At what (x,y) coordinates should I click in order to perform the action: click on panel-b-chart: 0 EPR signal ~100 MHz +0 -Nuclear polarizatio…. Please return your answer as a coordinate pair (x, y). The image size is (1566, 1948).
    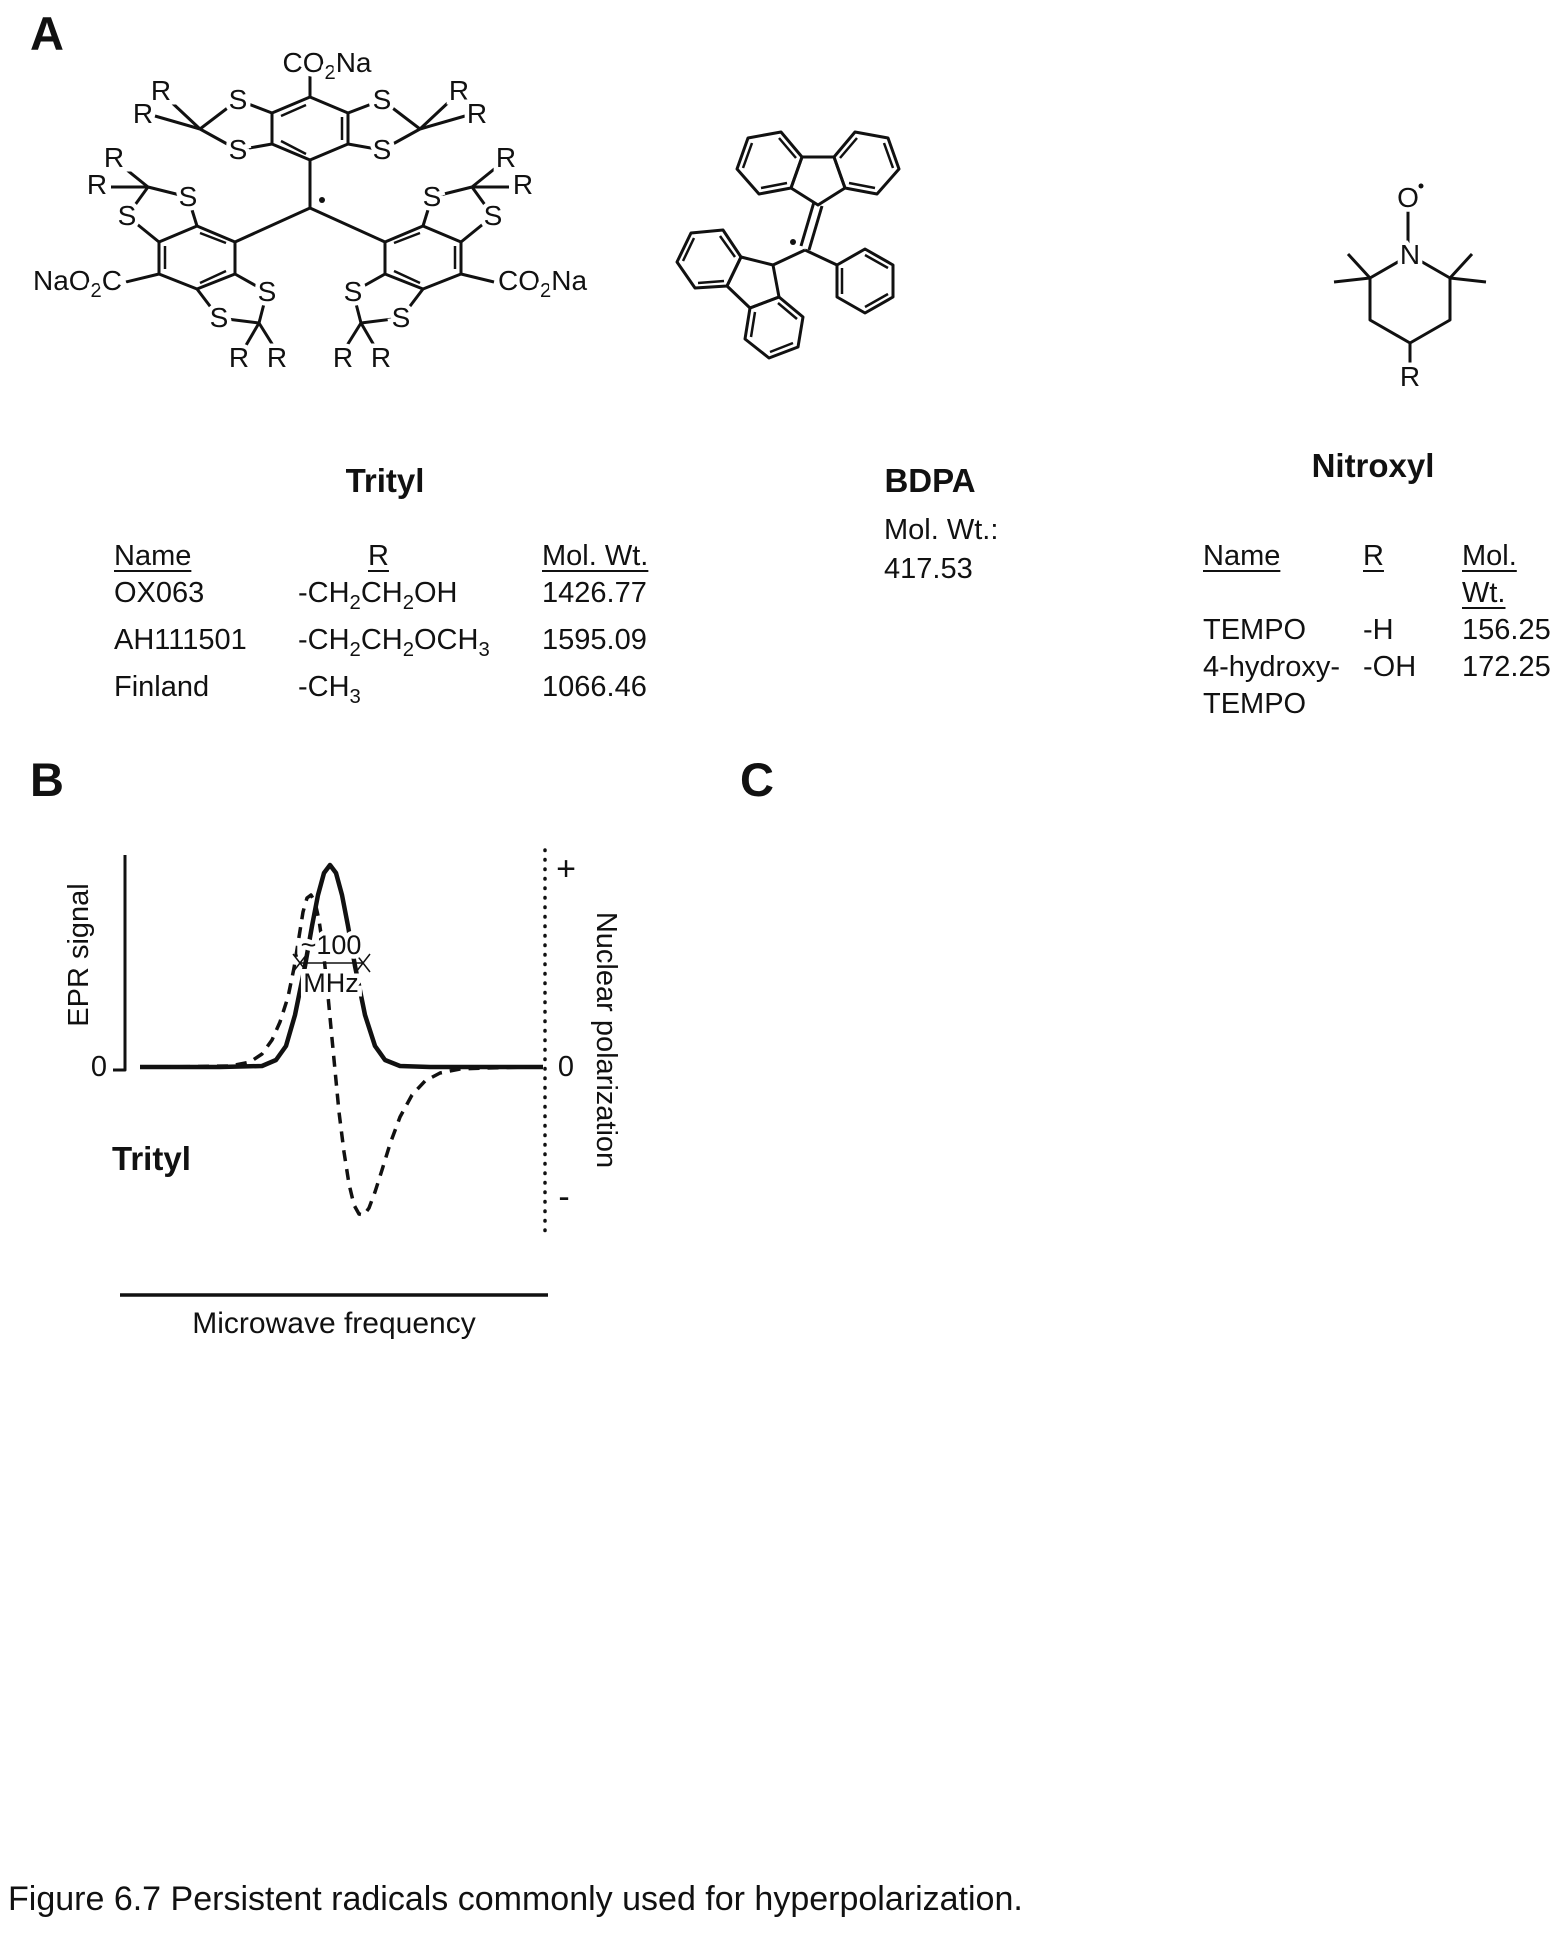
    Looking at the image, I should click on (342, 1094).